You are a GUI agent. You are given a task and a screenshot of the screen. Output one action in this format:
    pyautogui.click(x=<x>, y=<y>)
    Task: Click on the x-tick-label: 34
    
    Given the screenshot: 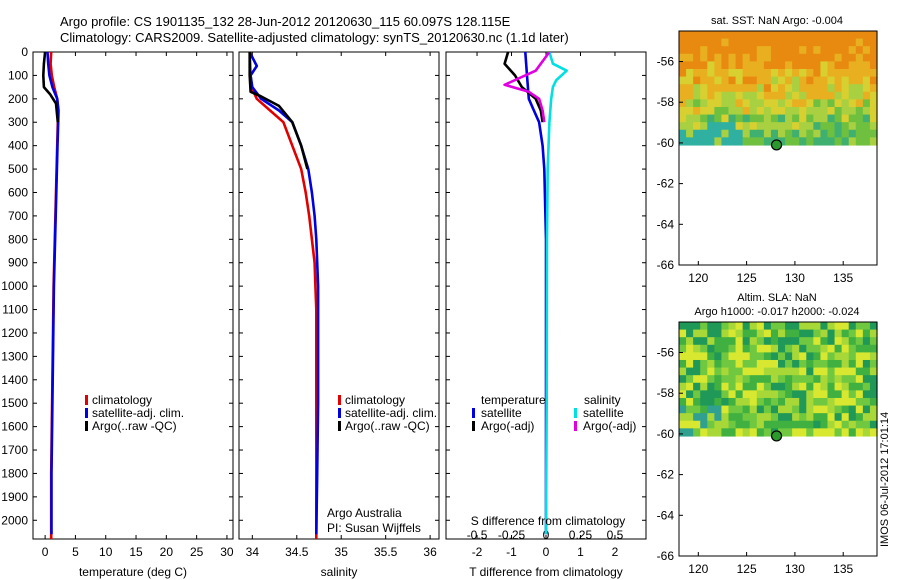 What is the action you would take?
    pyautogui.click(x=253, y=552)
    